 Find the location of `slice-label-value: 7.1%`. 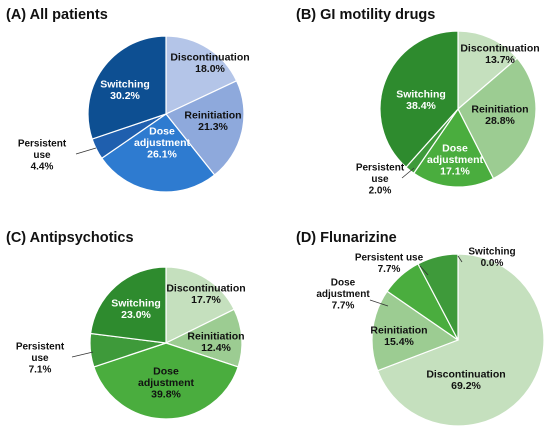

slice-label-value: 7.1% is located at coordinates (40, 370).